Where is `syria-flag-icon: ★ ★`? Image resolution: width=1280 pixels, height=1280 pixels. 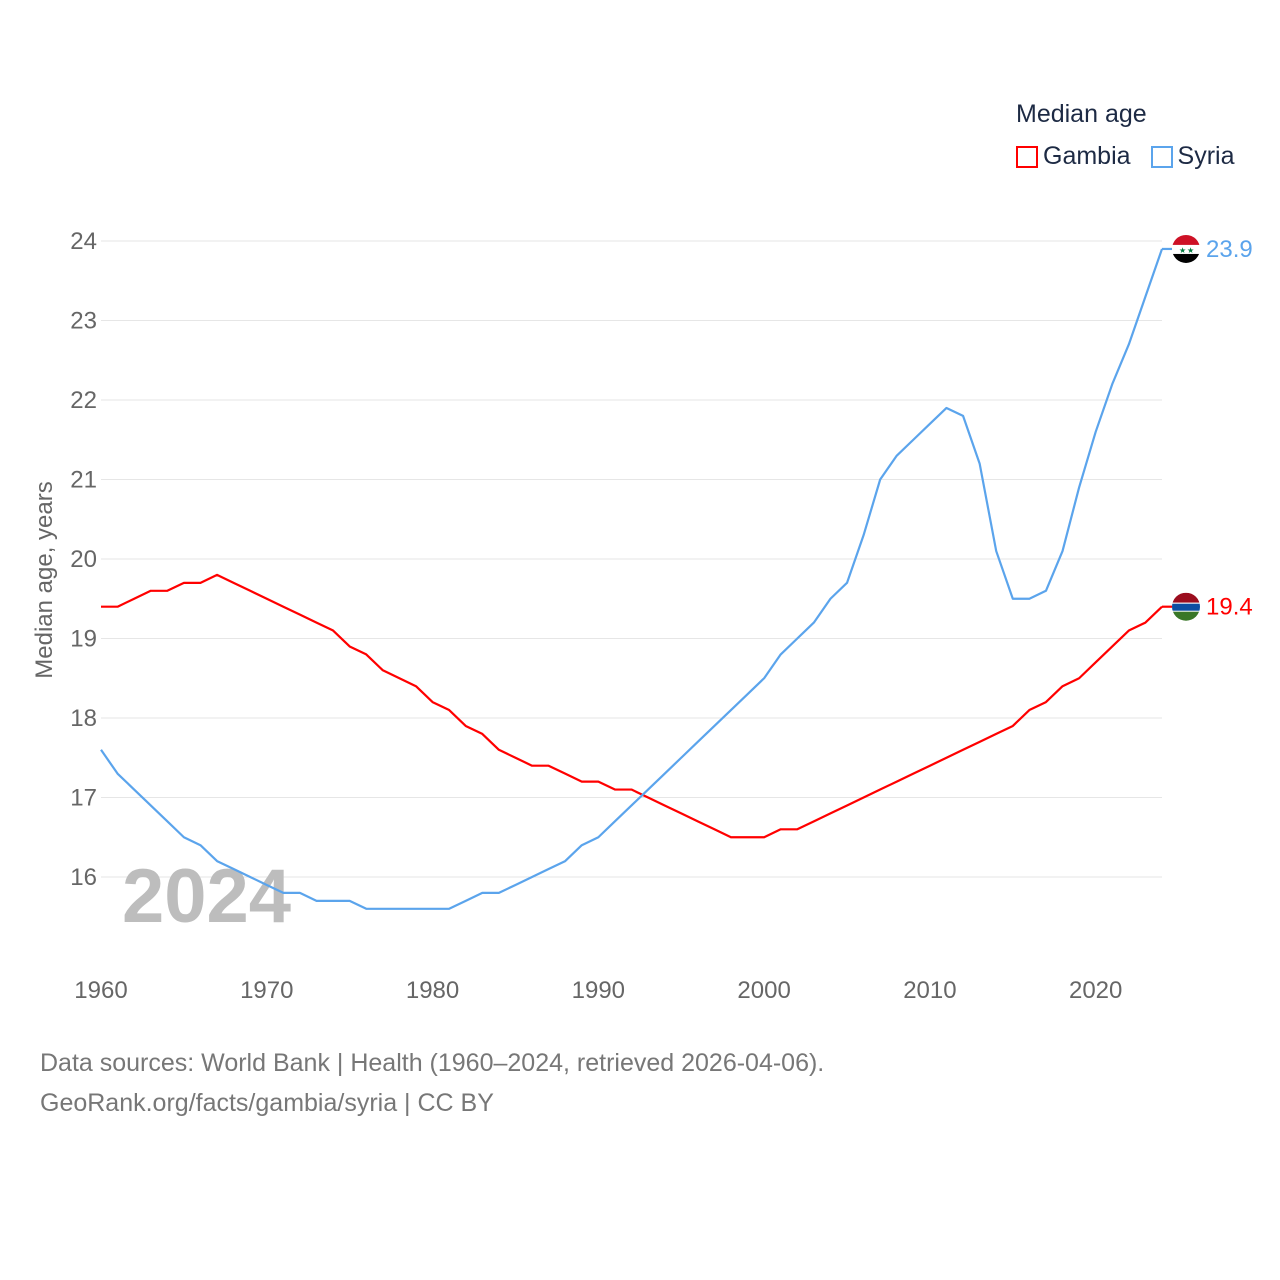
syria-flag-icon: ★ ★ is located at coordinates (1186, 248).